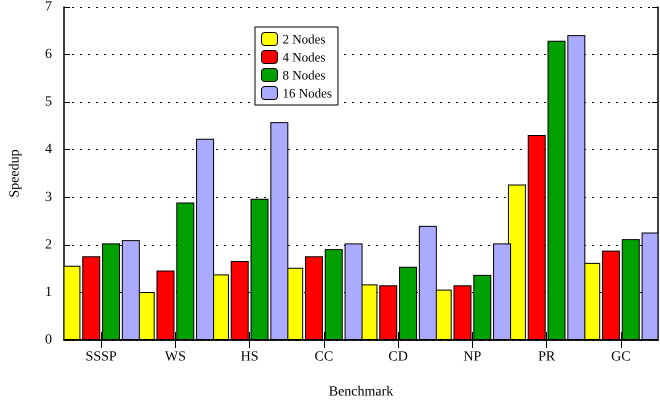 The width and height of the screenshot is (660, 404). What do you see at coordinates (304, 57) in the screenshot?
I see `legend-label: 4 Nodes` at bounding box center [304, 57].